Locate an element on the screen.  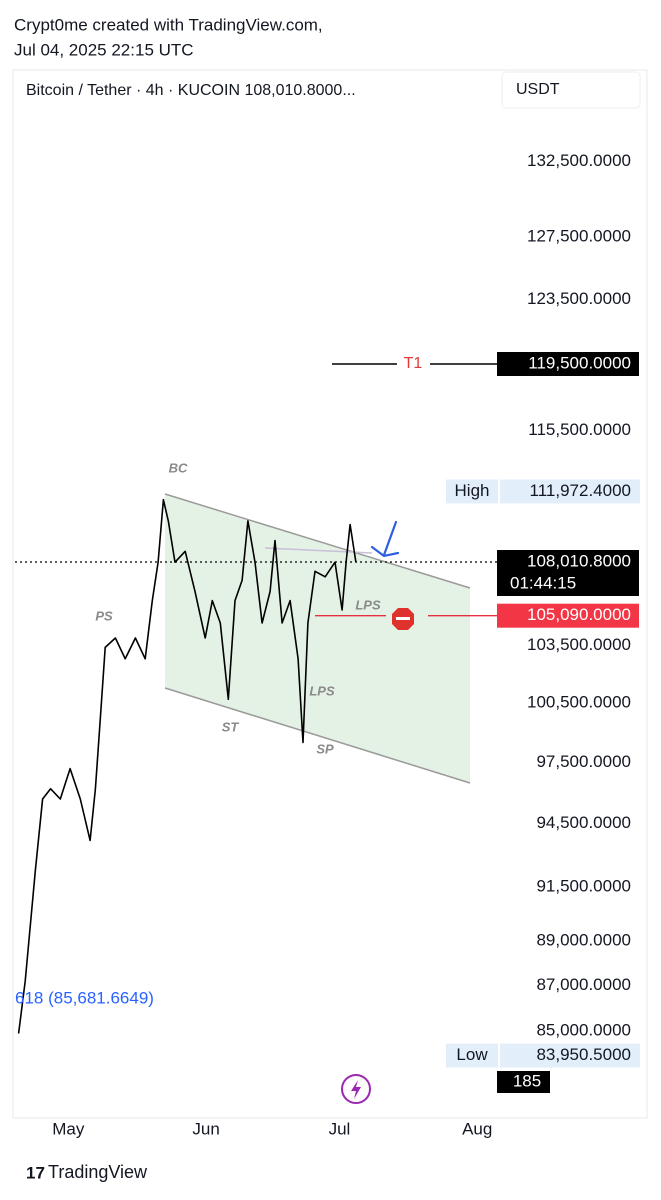
last-price-box is located at coordinates (568, 572).